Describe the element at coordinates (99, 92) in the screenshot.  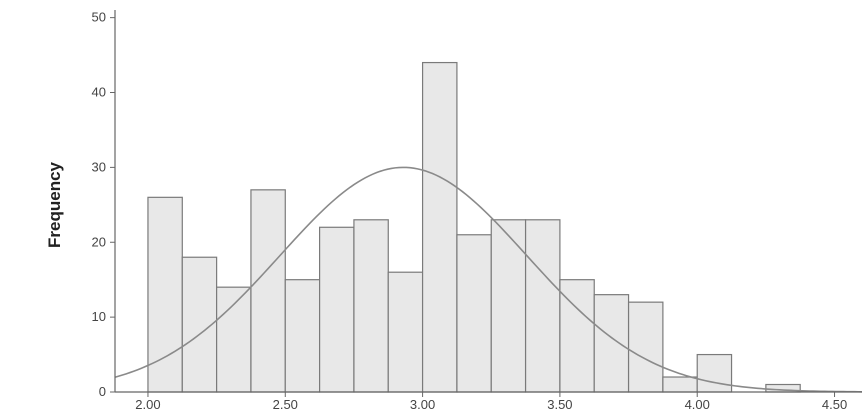
I see `y-tick-label: 40` at that location.